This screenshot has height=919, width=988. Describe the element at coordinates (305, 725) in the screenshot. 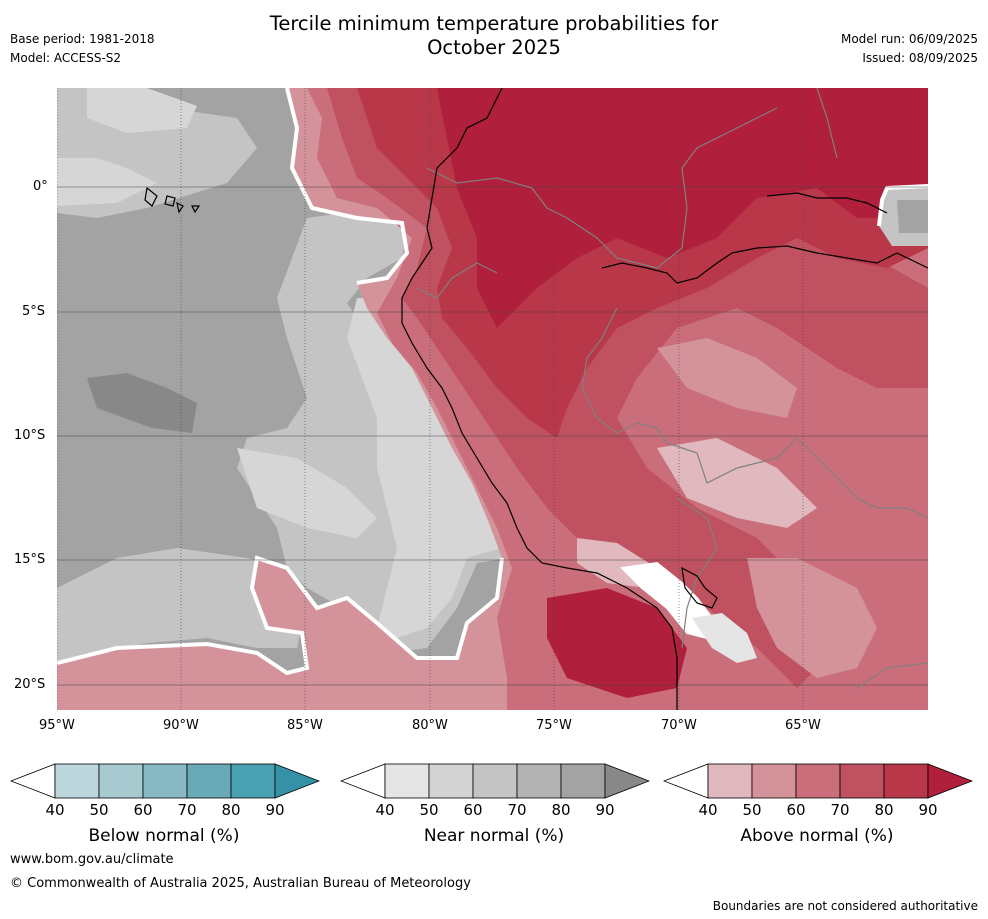

I see `lon-tick-label: 85°W` at that location.